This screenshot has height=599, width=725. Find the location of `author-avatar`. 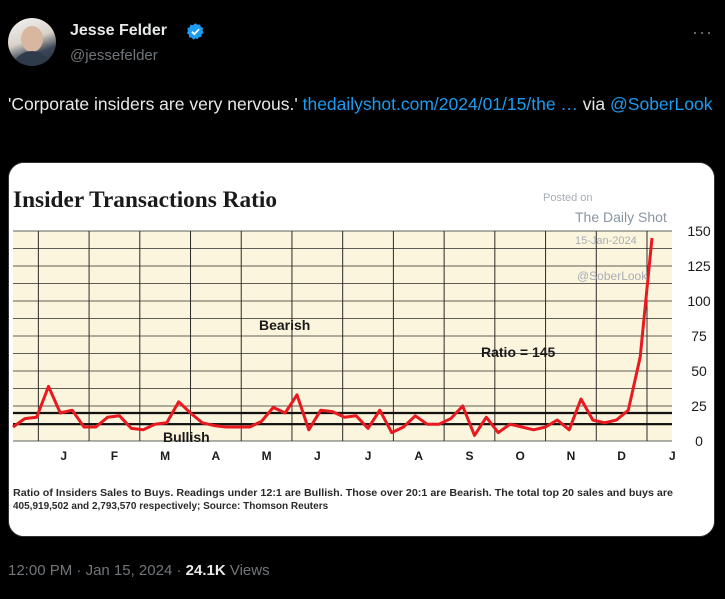

author-avatar is located at coordinates (32, 42).